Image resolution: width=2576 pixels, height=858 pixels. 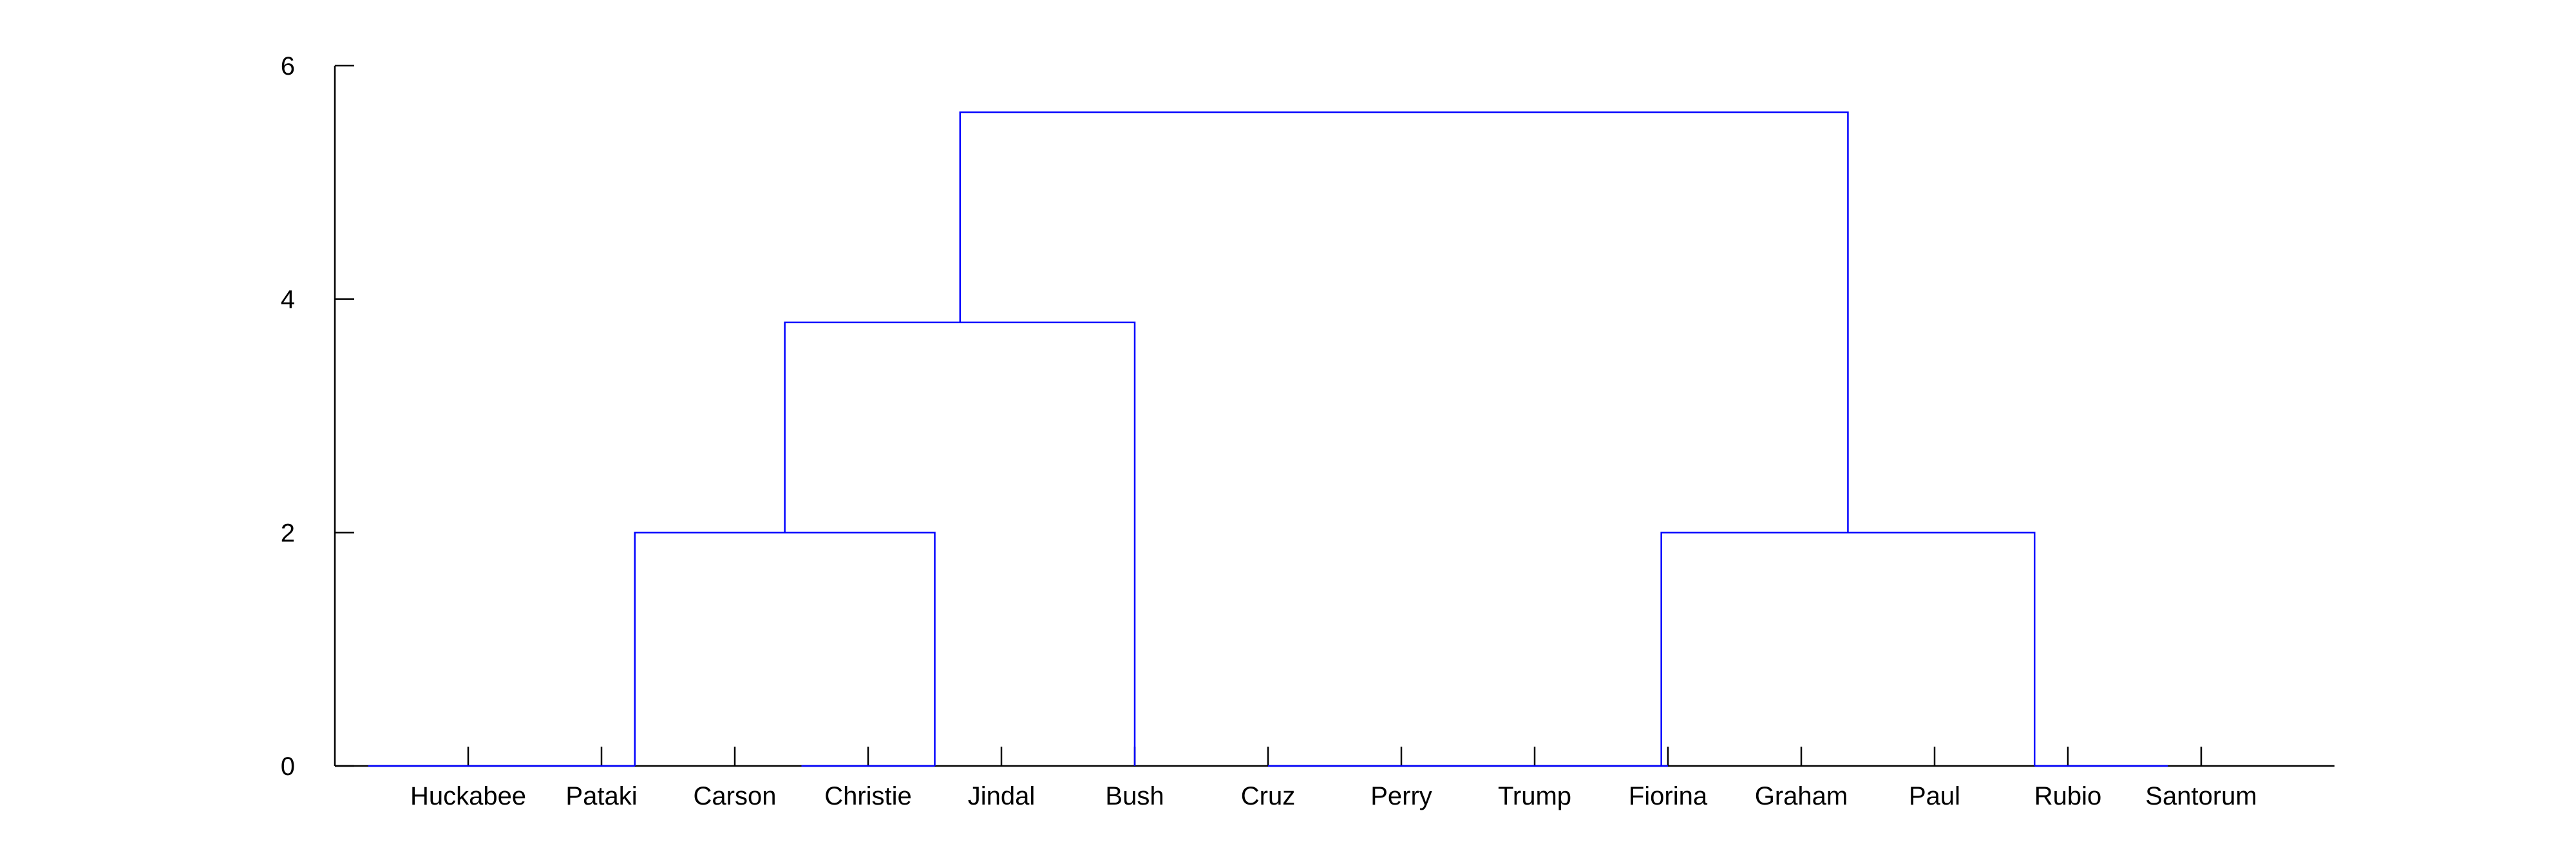 I want to click on y-tick-label: 6, so click(x=288, y=66).